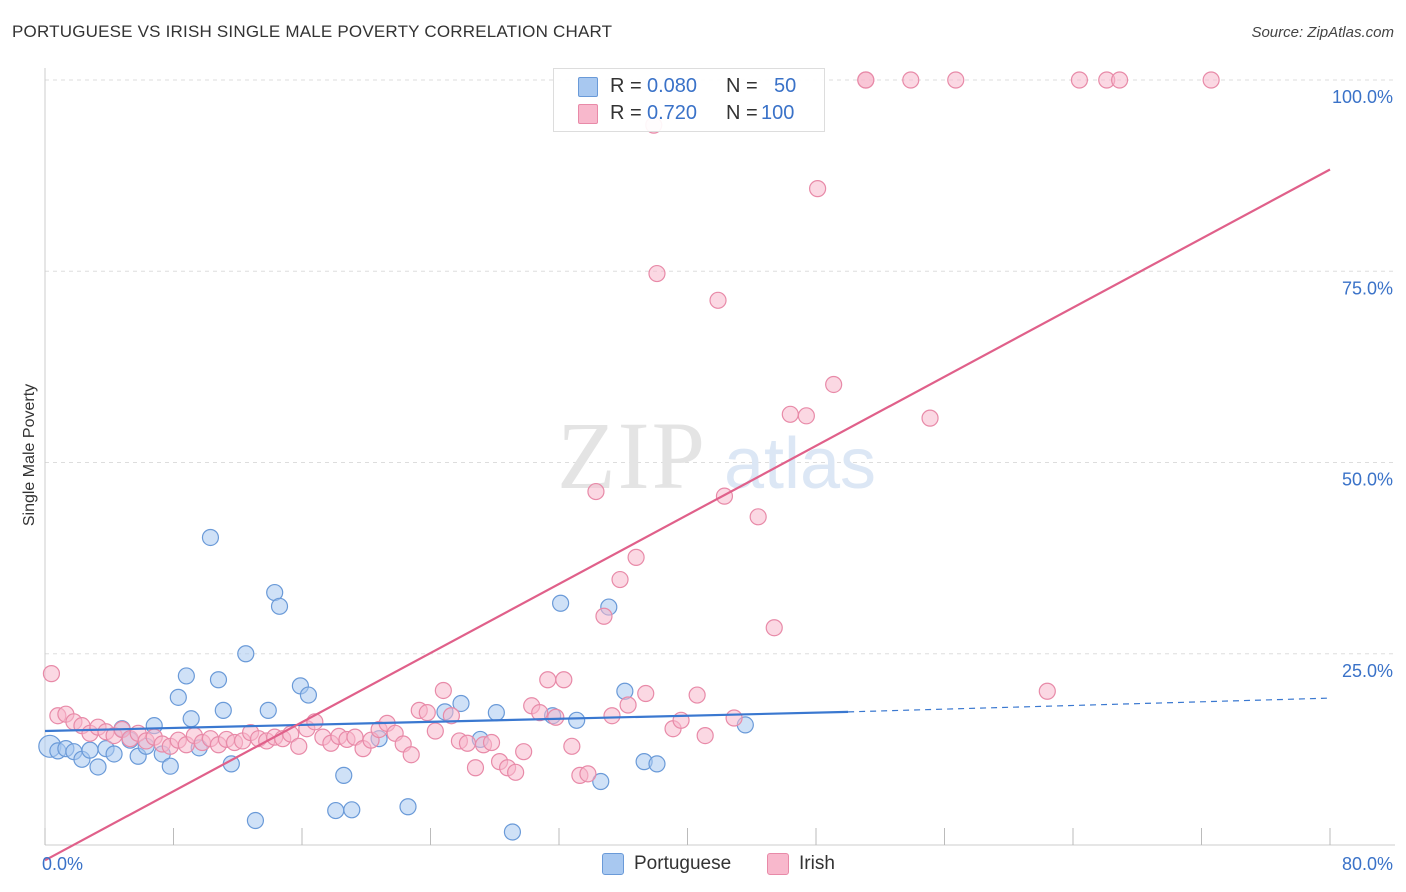 The image size is (1406, 892). I want to click on stats-box: R = 0.080 N = 50 R = 0.720 N = 100, so click(689, 100).